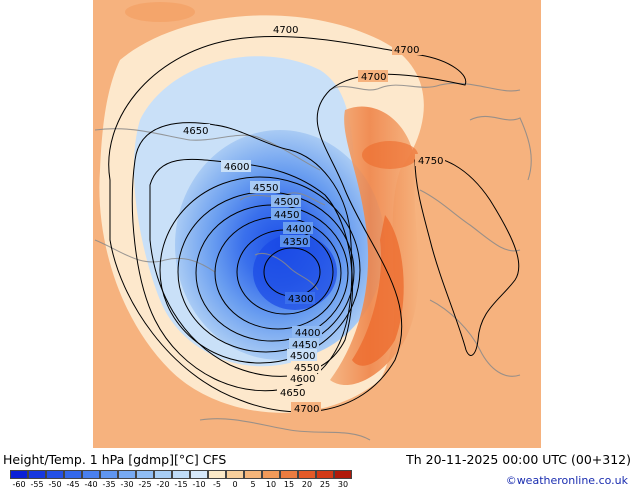 This screenshot has height=490, width=634. Describe the element at coordinates (343, 484) in the screenshot. I see `colorbar-tick: 30` at that location.